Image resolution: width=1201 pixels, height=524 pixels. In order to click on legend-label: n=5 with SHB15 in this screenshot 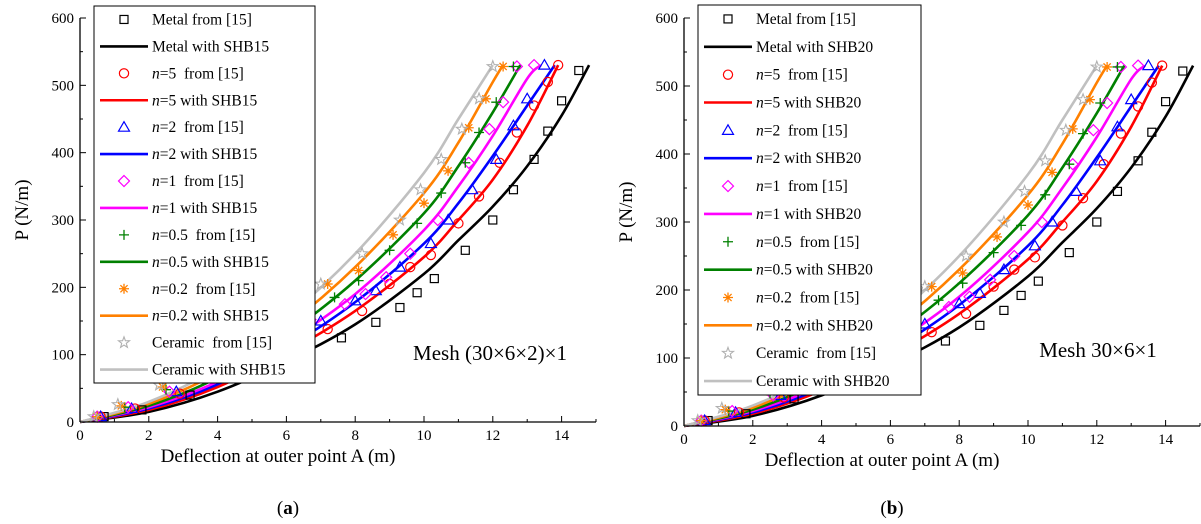, I will do `click(204, 100)`.